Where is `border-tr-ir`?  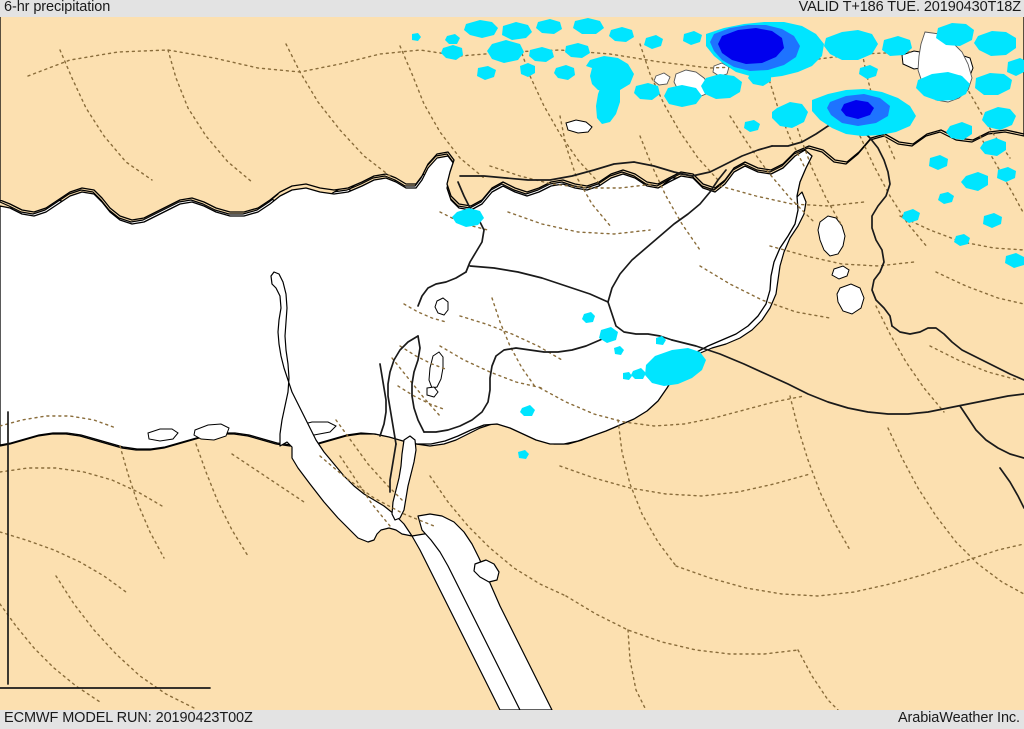 border-tr-ir is located at coordinates (881, 232).